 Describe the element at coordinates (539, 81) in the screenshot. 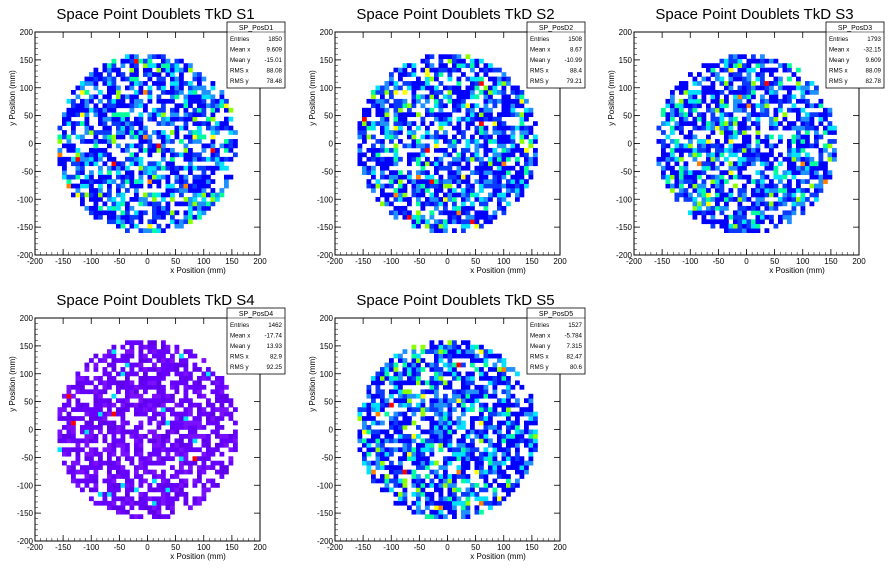

I see `stats-label-rms-y: RMS y` at that location.